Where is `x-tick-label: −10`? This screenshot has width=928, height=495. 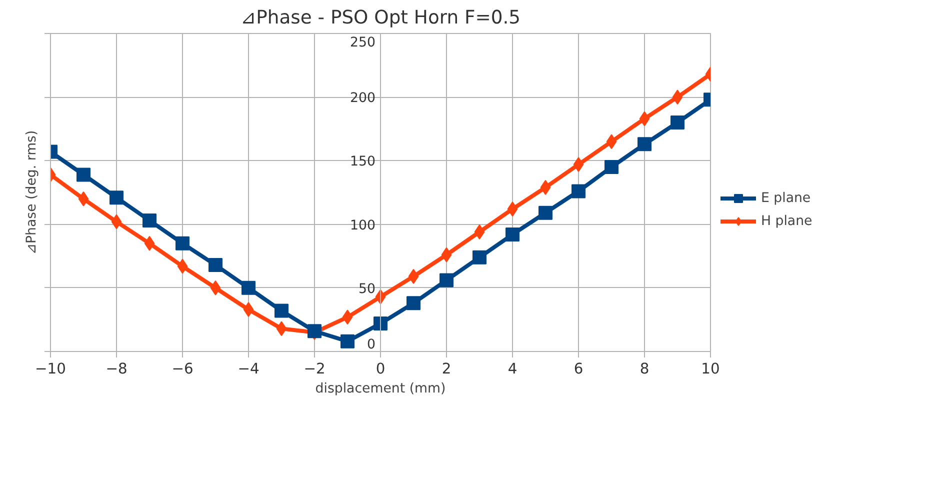 x-tick-label: −10 is located at coordinates (50, 369).